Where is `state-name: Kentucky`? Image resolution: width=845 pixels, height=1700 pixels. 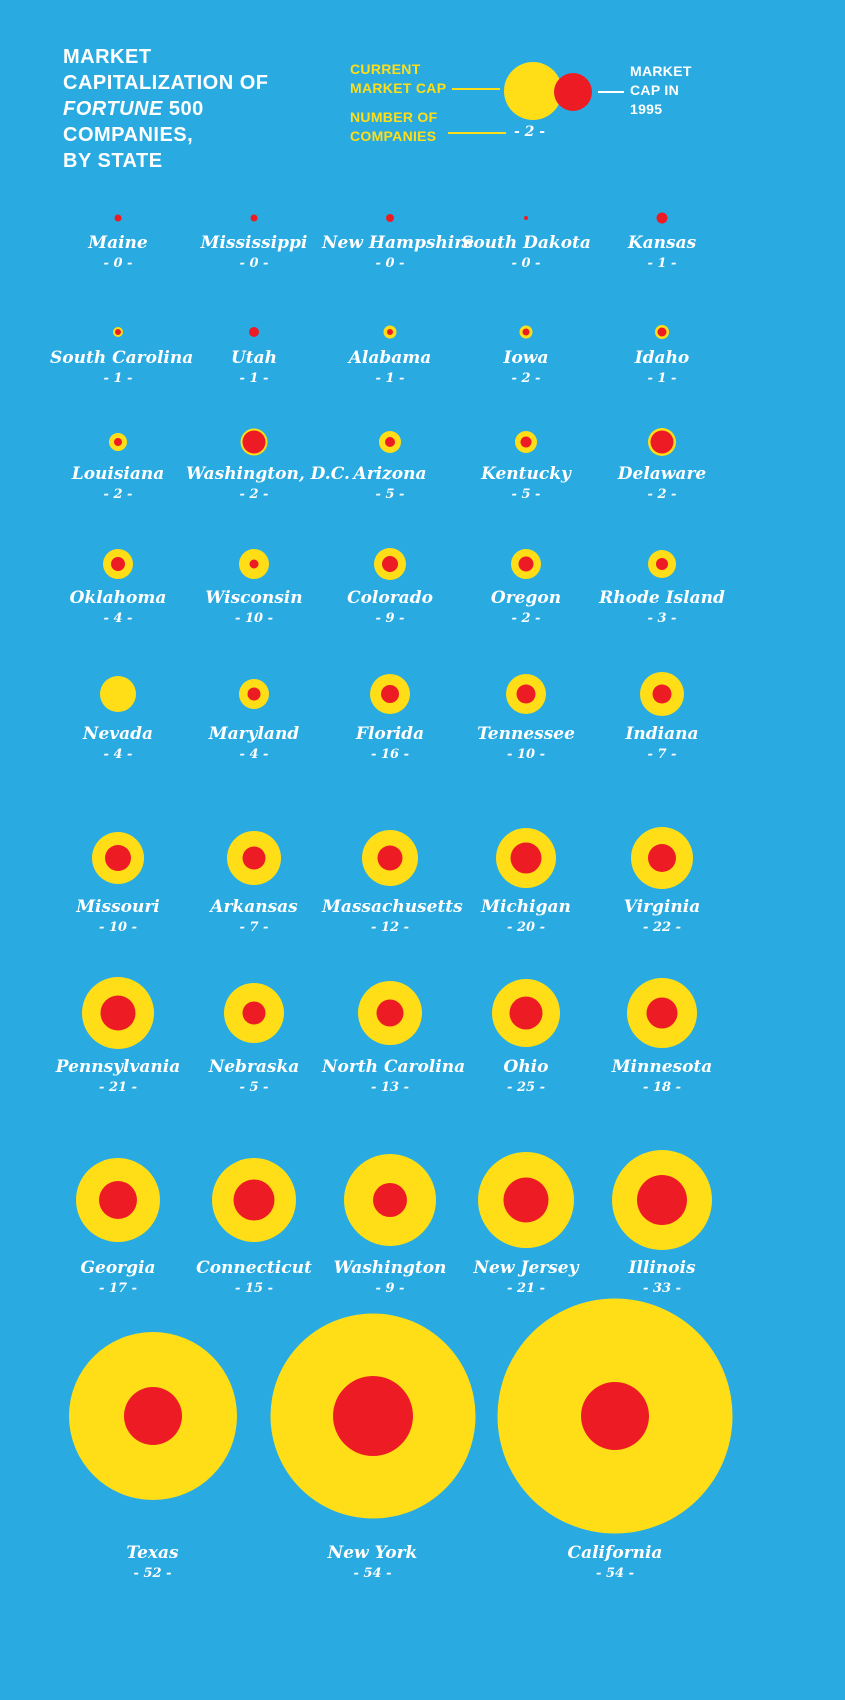
state-name: Kentucky is located at coordinates (526, 474).